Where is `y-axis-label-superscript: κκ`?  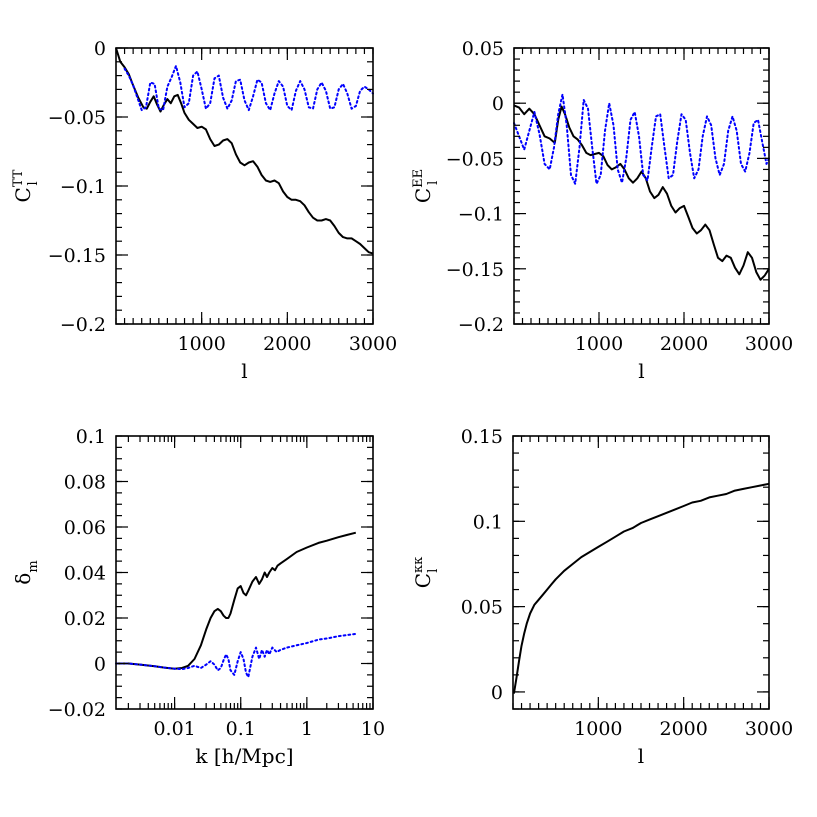
y-axis-label-superscript: κκ is located at coordinates (418, 565).